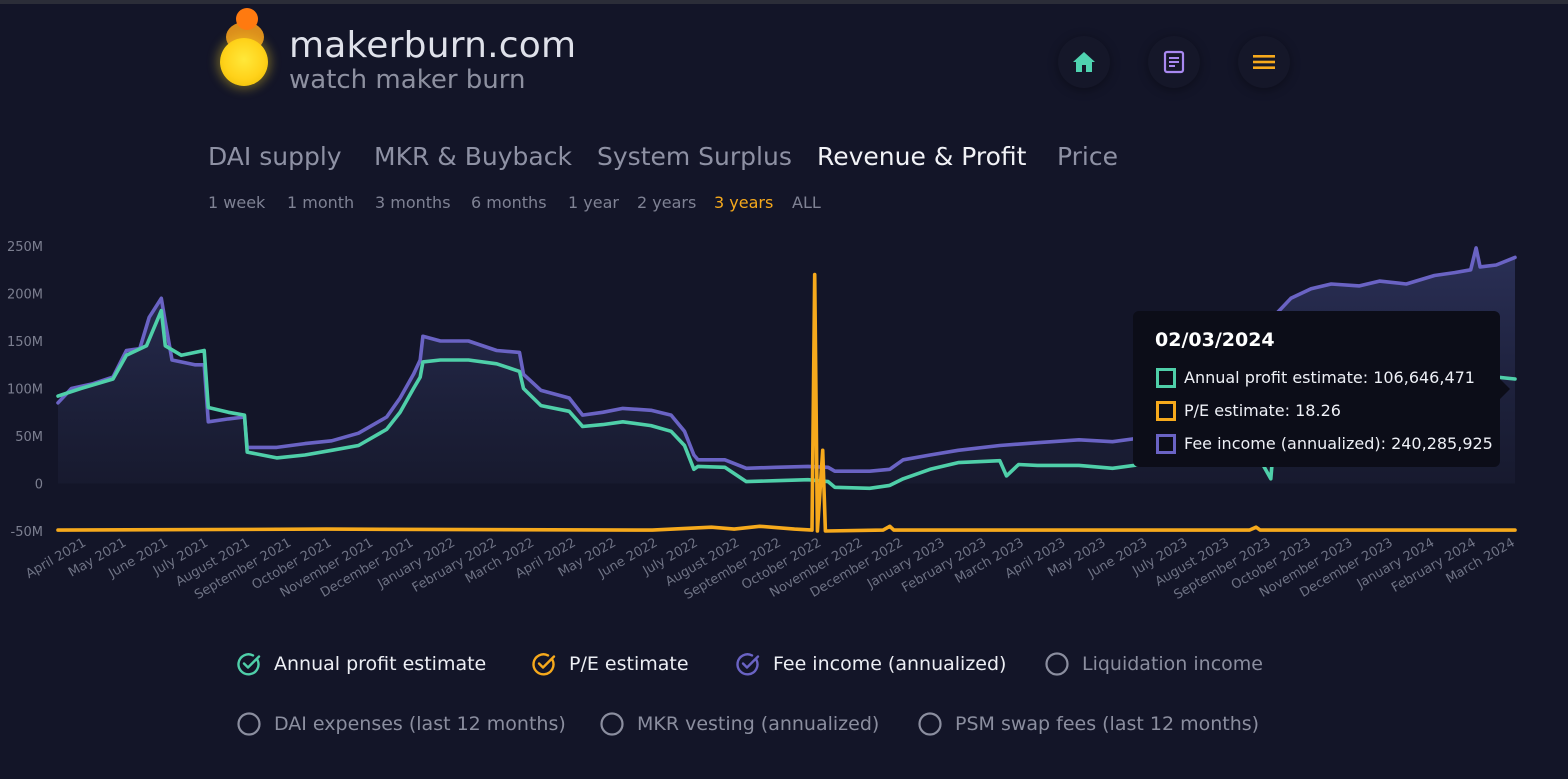 The width and height of the screenshot is (1568, 779). I want to click on window-top-border, so click(784, 2).